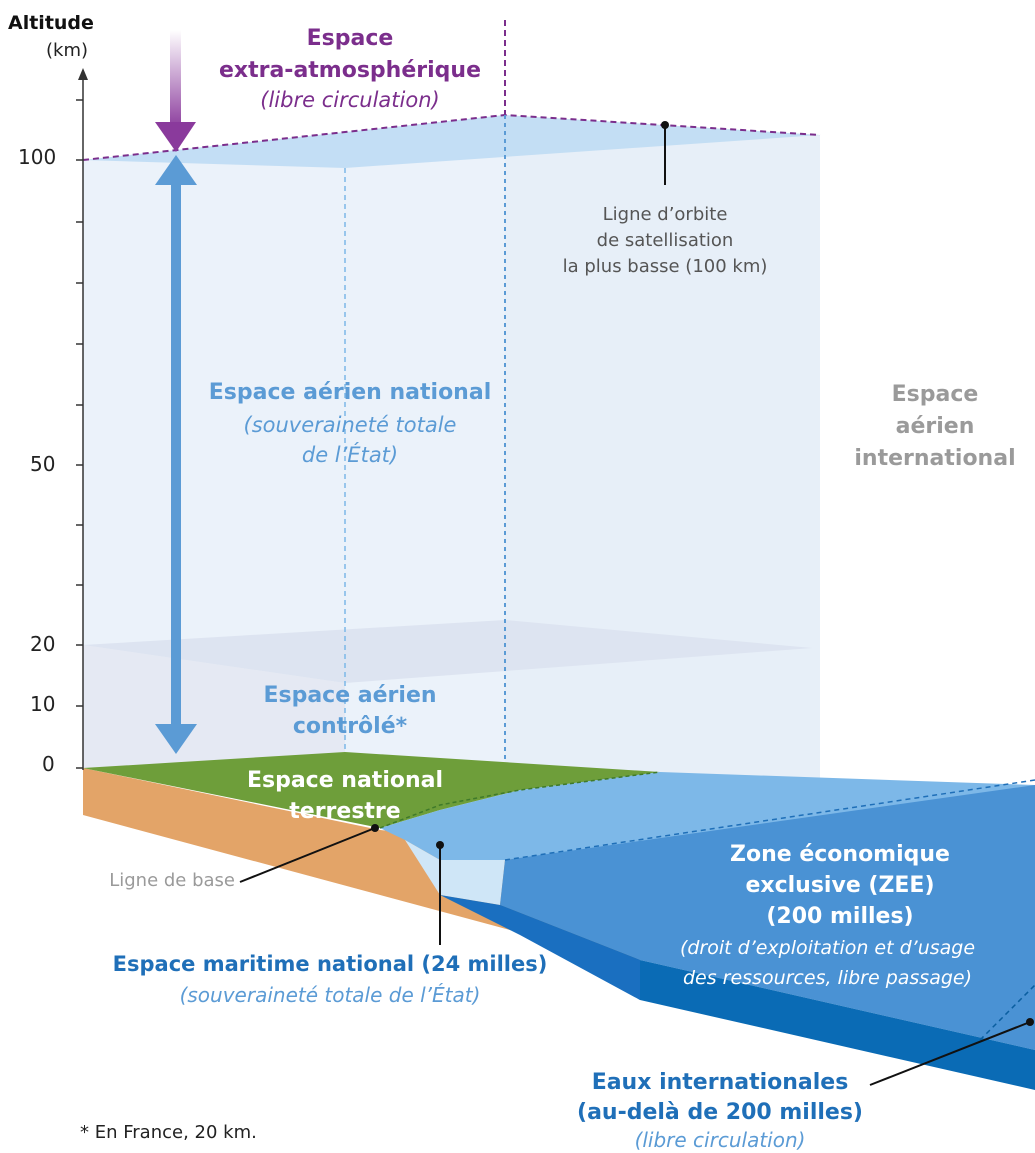 The width and height of the screenshot is (1035, 1153). What do you see at coordinates (935, 458) in the screenshot?
I see `intl-air-line-3: international` at bounding box center [935, 458].